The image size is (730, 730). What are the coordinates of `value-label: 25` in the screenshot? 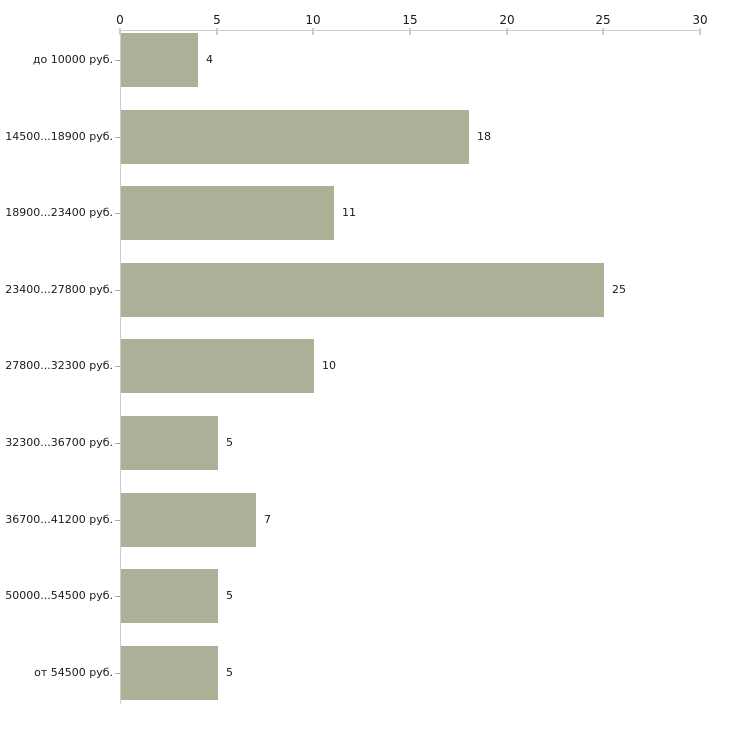 It's located at (619, 289).